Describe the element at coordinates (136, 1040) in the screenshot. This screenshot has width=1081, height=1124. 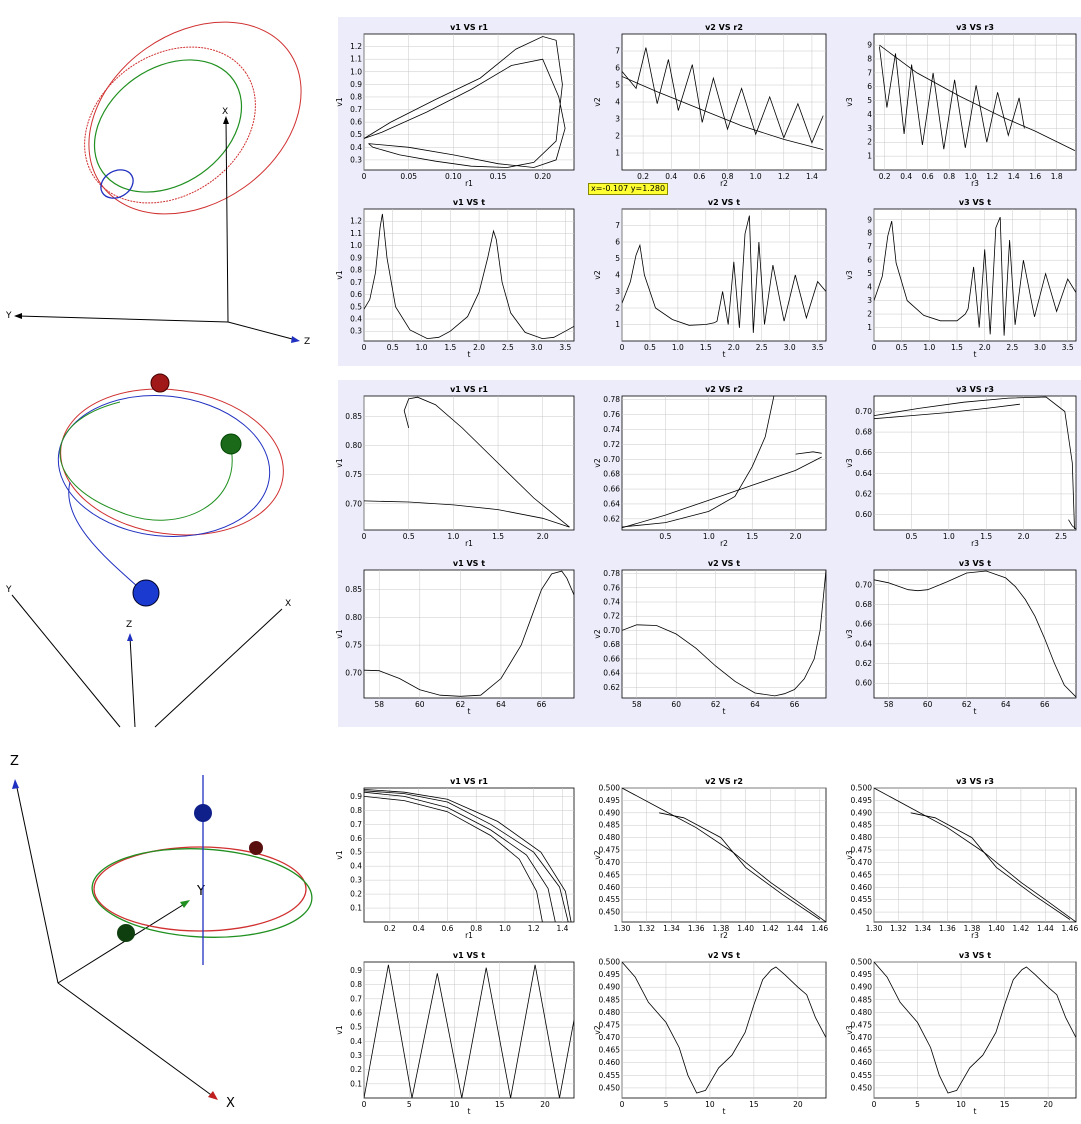
I see `x-axis-line` at that location.